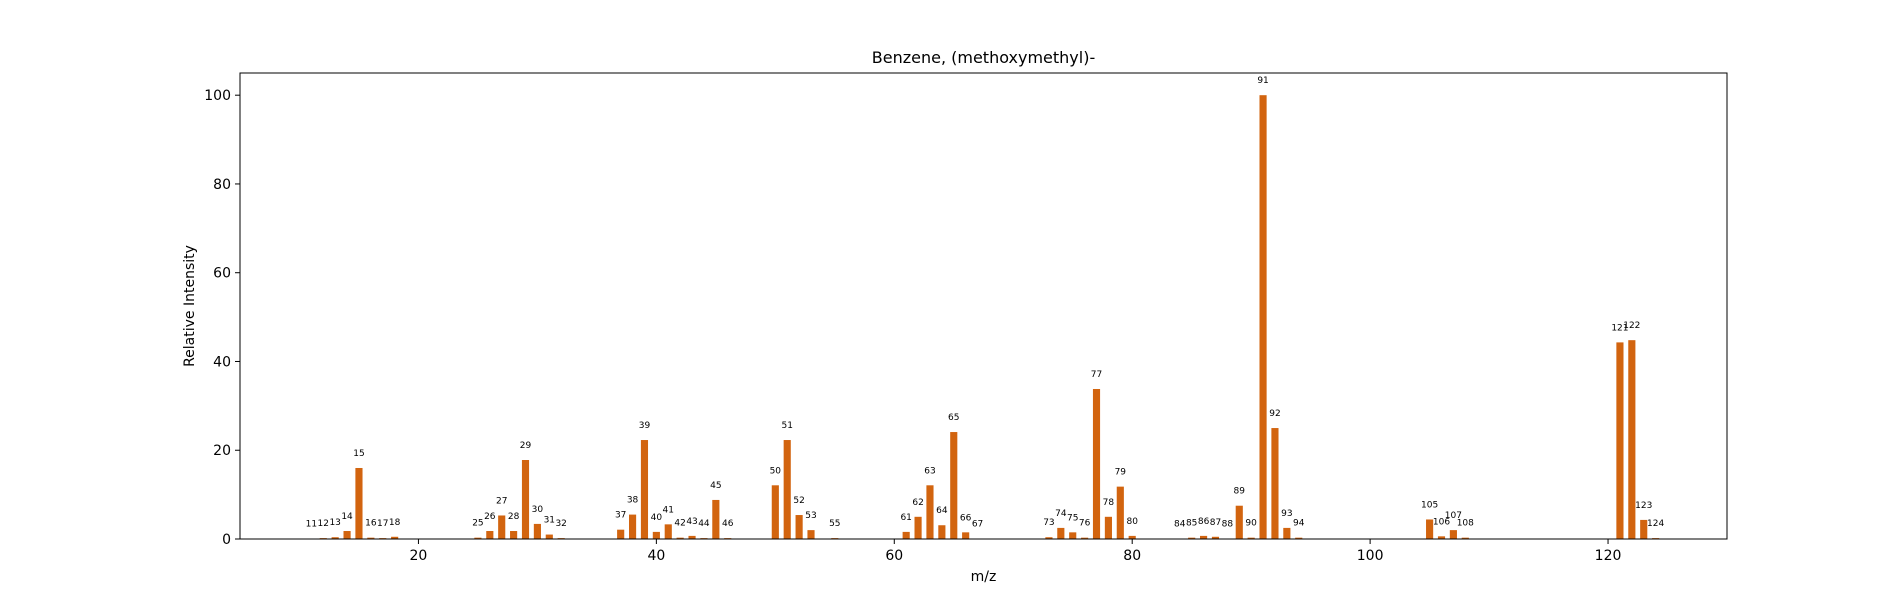 The height and width of the screenshot is (600, 1900). Describe the element at coordinates (371, 524) in the screenshot. I see `bar-label-mz-16: 16` at that location.